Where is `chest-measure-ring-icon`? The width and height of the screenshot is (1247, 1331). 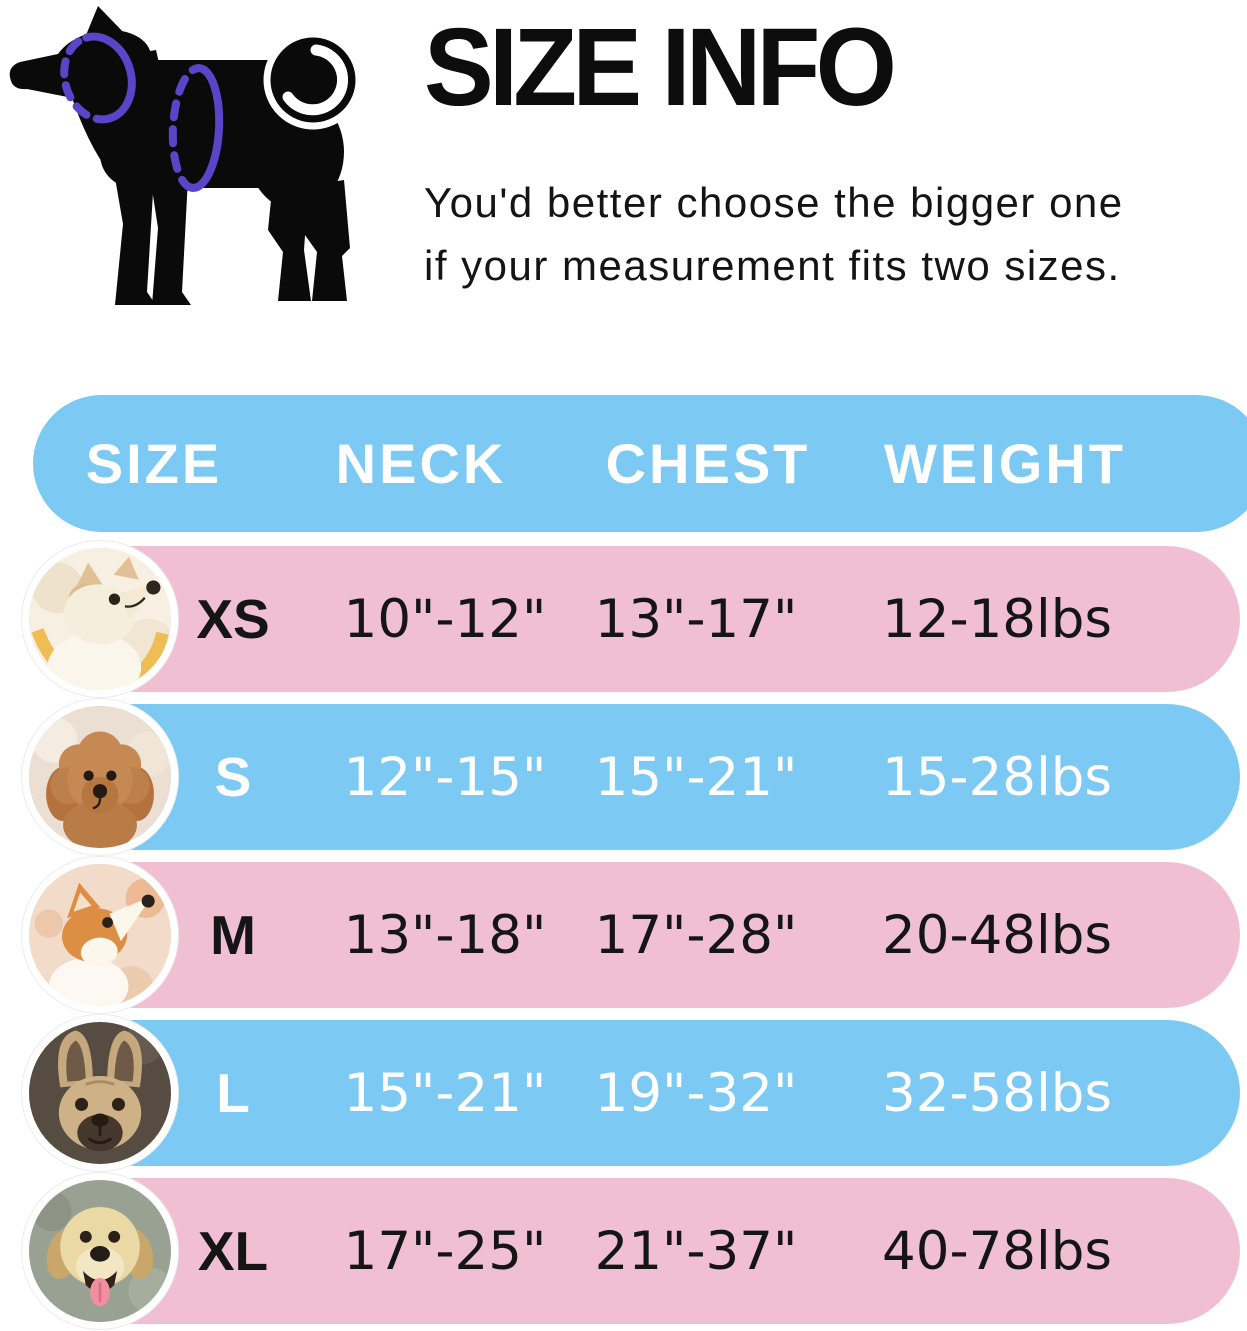 chest-measure-ring-icon is located at coordinates (196, 128).